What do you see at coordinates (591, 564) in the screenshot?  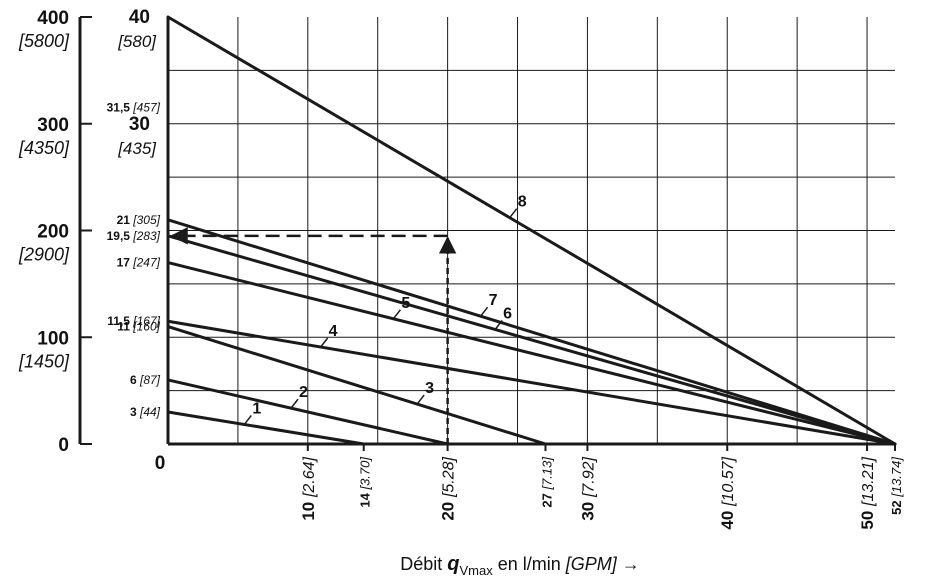 I see `x-axis-title-unit: [GPM]` at bounding box center [591, 564].